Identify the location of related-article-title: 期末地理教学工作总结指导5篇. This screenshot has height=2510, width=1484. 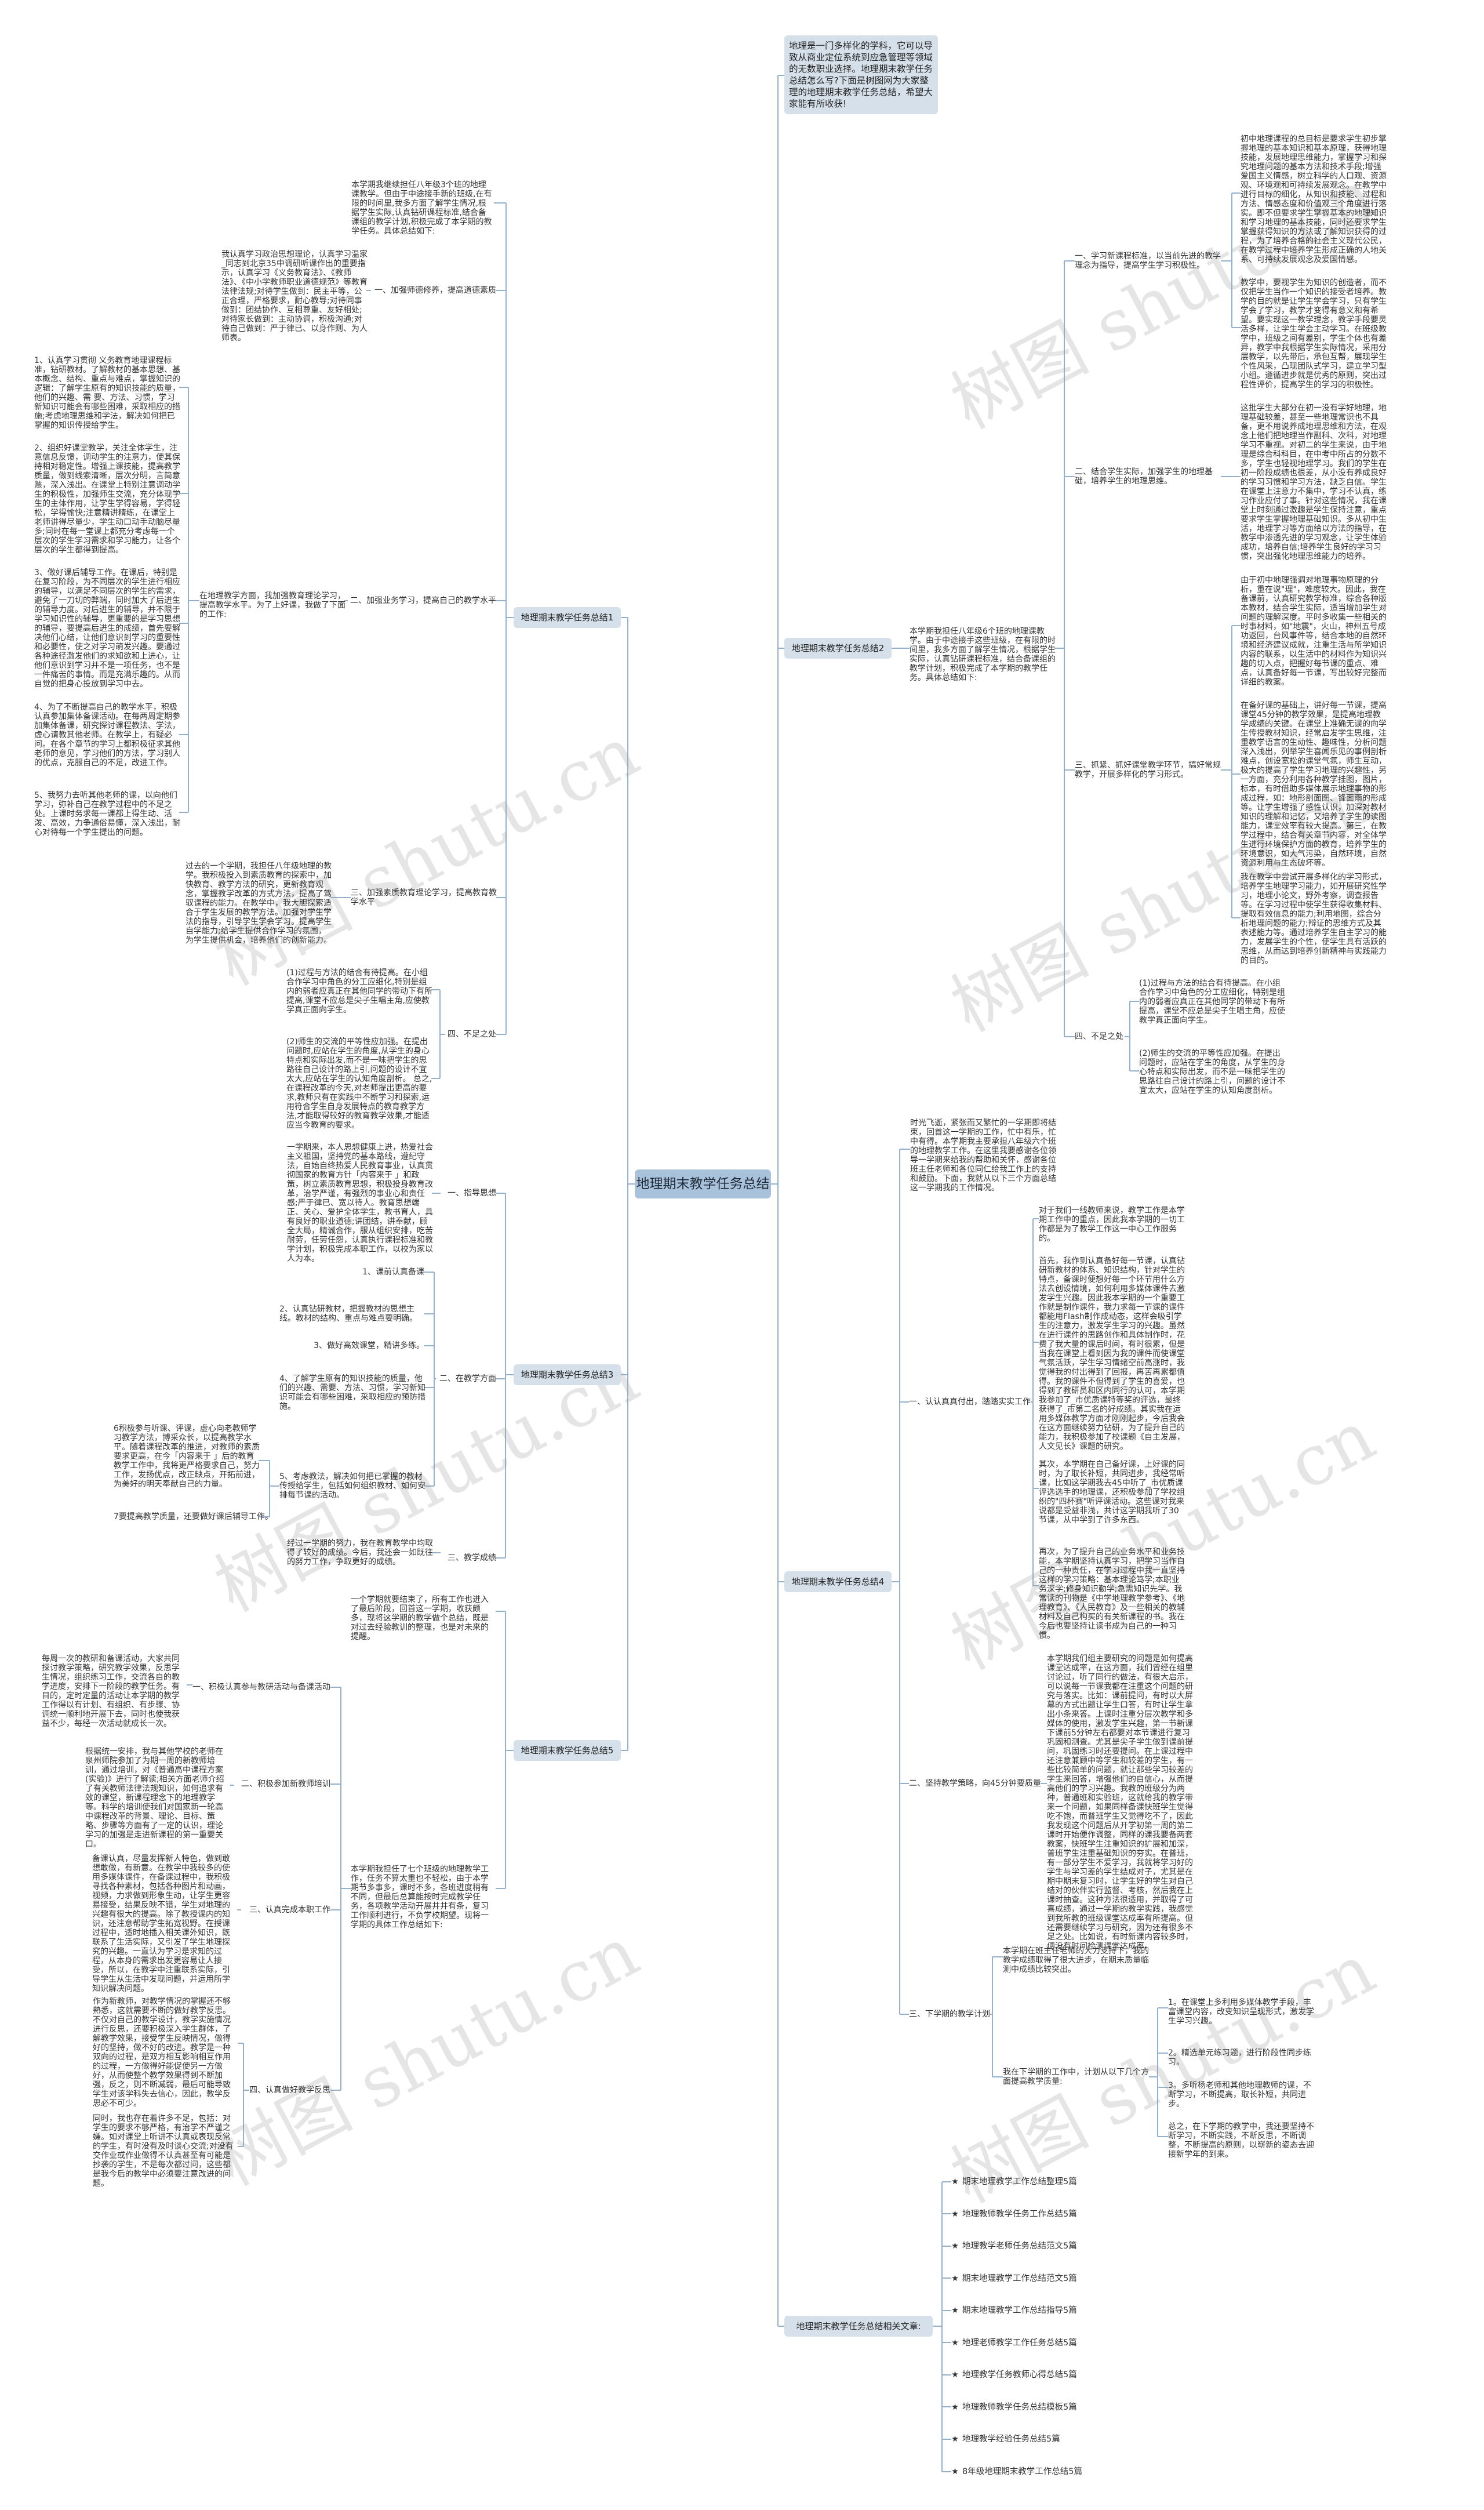
(1019, 2310).